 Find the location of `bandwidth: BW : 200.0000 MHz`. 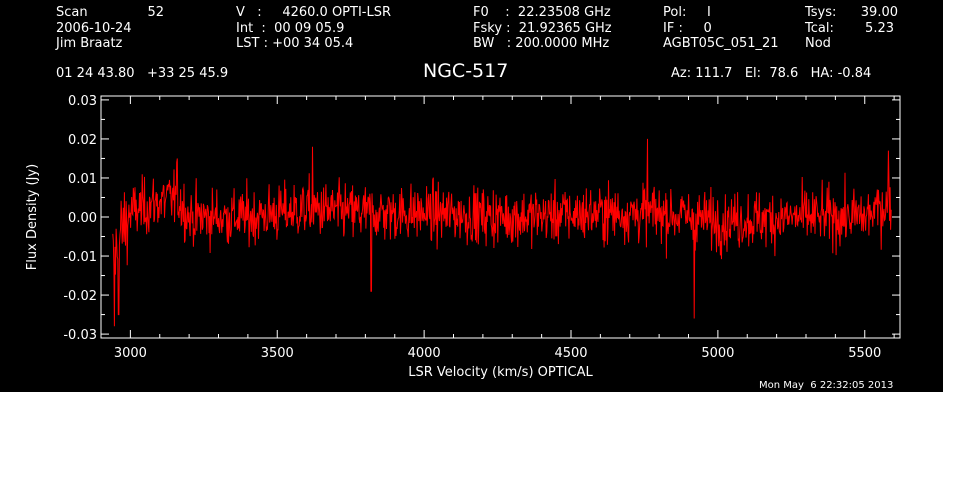

bandwidth: BW : 200.0000 MHz is located at coordinates (541, 43).